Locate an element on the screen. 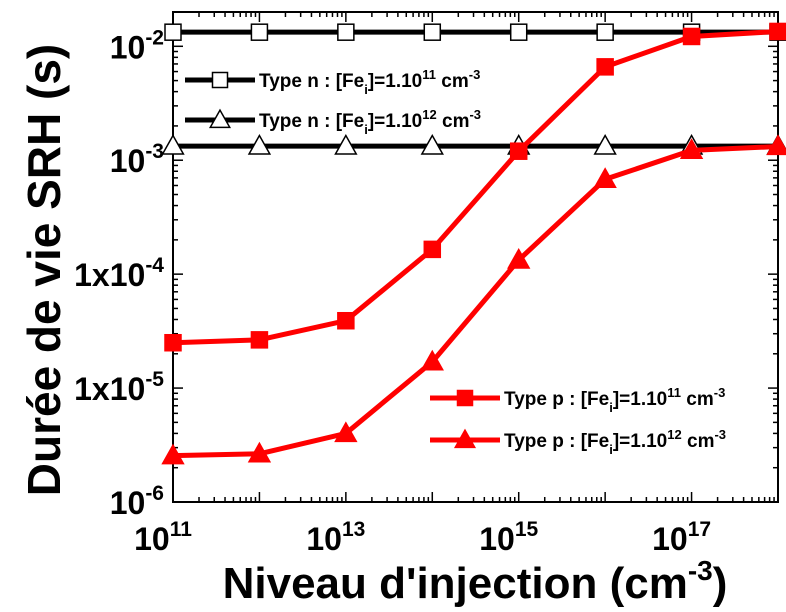 The height and width of the screenshot is (612, 786). x-tick-label: 1011 is located at coordinates (163, 537).